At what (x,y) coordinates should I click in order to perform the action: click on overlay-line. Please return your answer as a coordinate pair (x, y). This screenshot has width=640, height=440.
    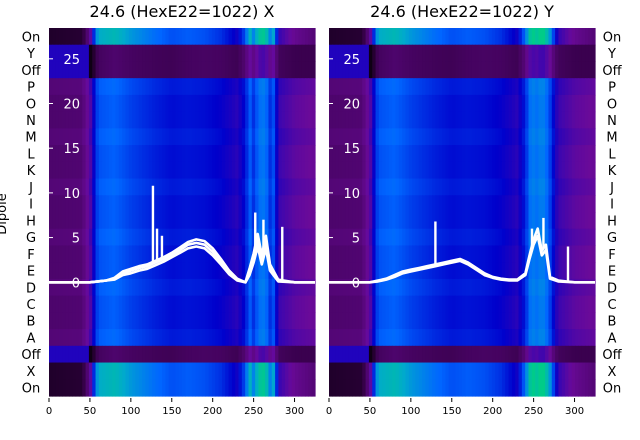
    Looking at the image, I should click on (462, 259).